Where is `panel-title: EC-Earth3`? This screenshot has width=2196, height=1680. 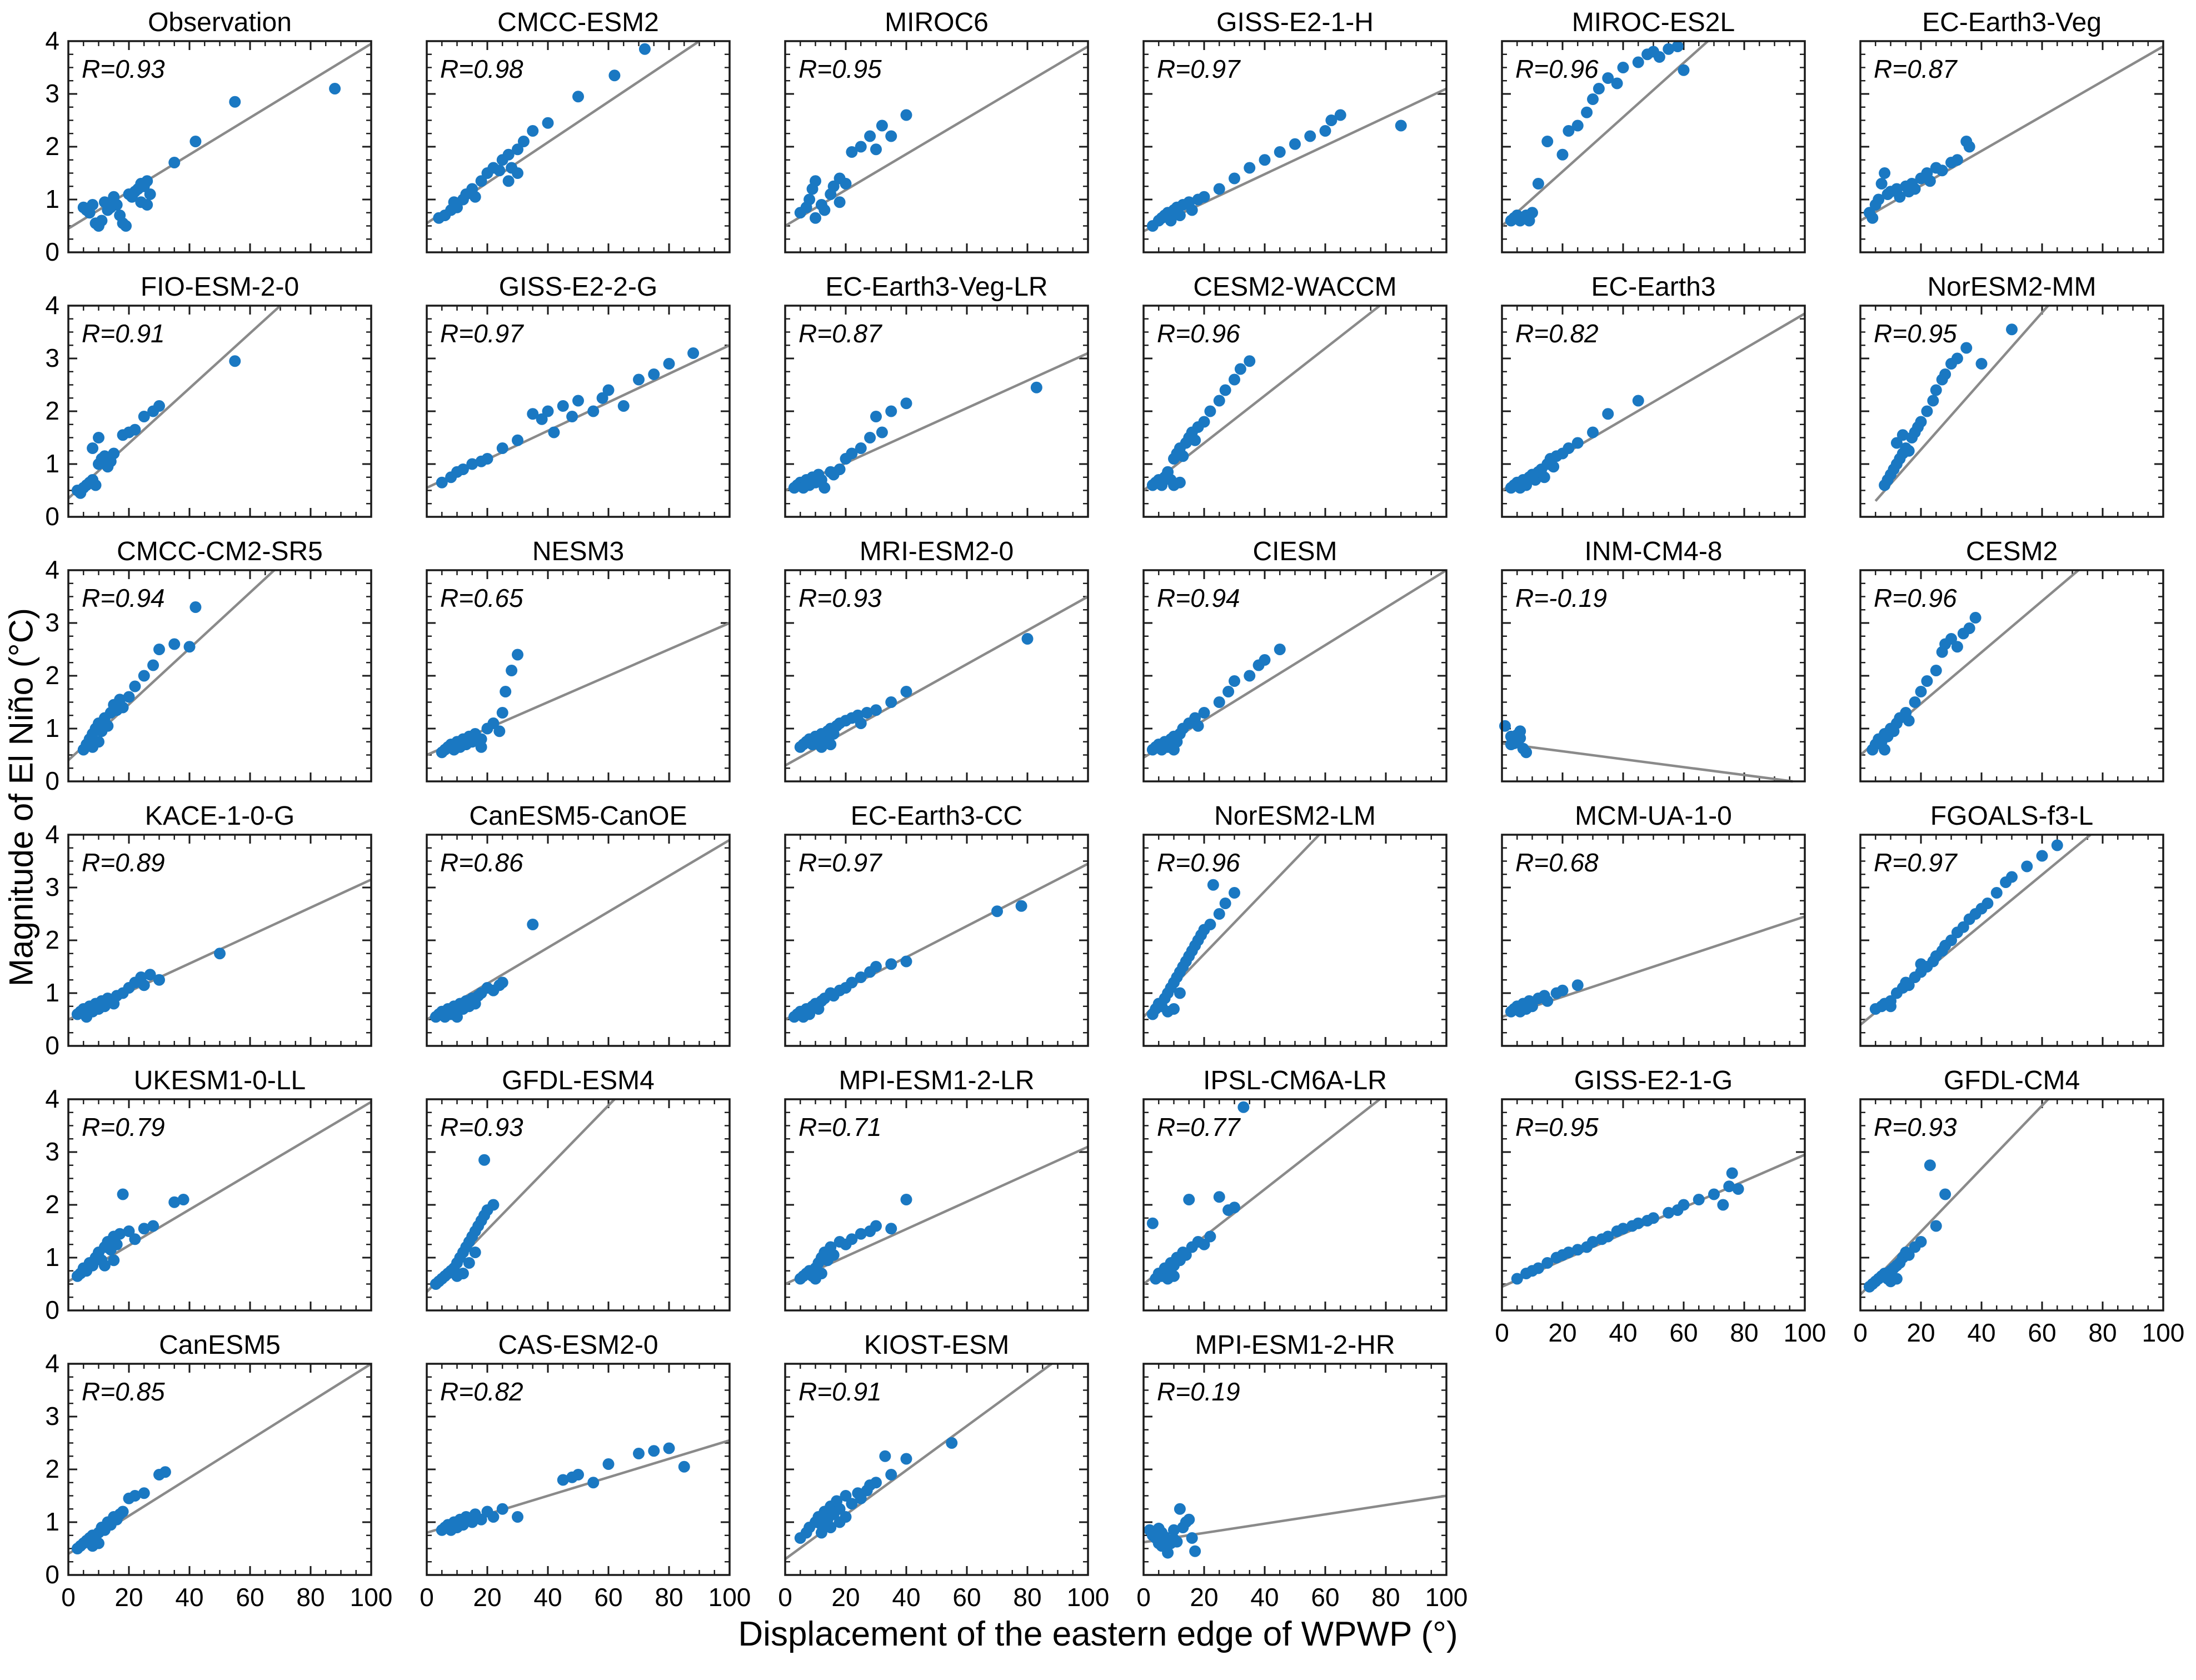
panel-title: EC-Earth3 is located at coordinates (1653, 287).